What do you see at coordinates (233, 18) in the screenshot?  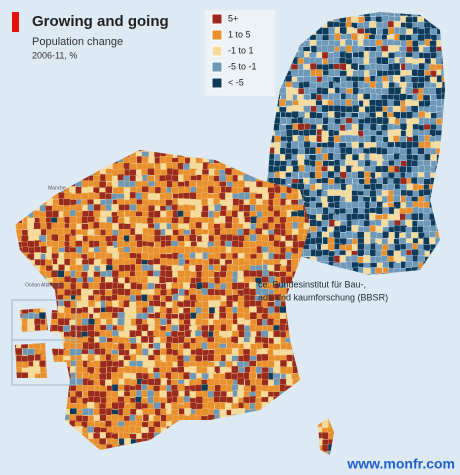 I see `legend-label: 5+` at bounding box center [233, 18].